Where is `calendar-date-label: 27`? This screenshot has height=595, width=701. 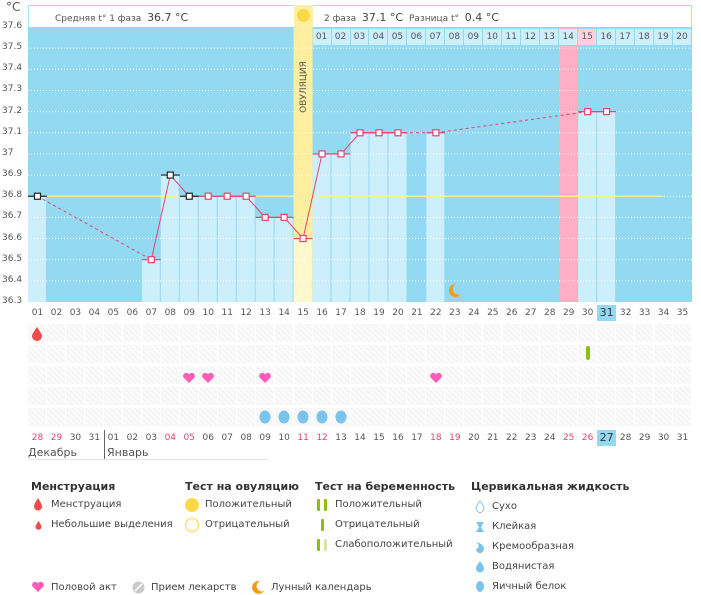
calendar-date-label: 27 is located at coordinates (607, 438).